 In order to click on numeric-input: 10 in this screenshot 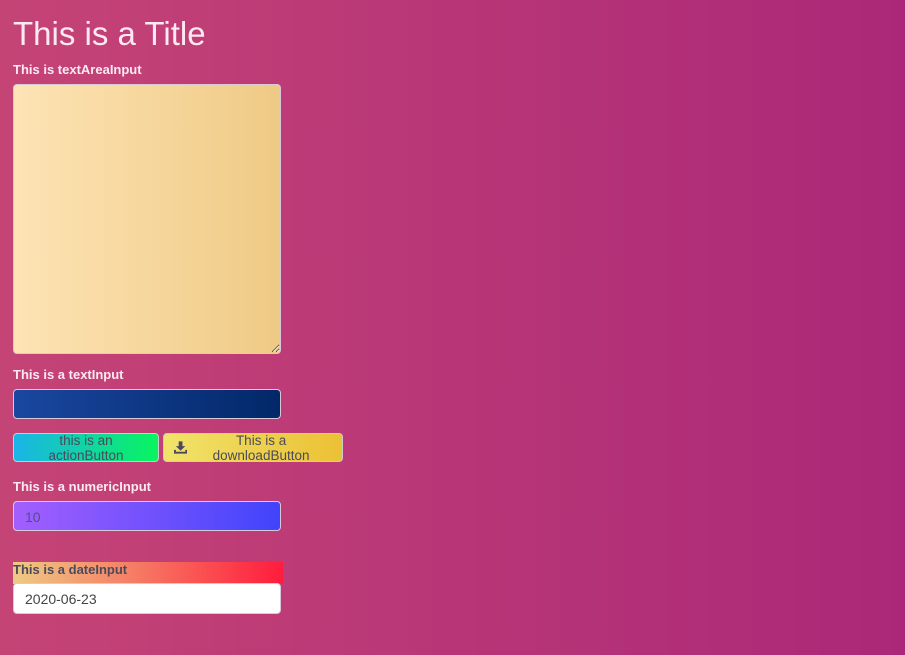, I will do `click(147, 516)`.